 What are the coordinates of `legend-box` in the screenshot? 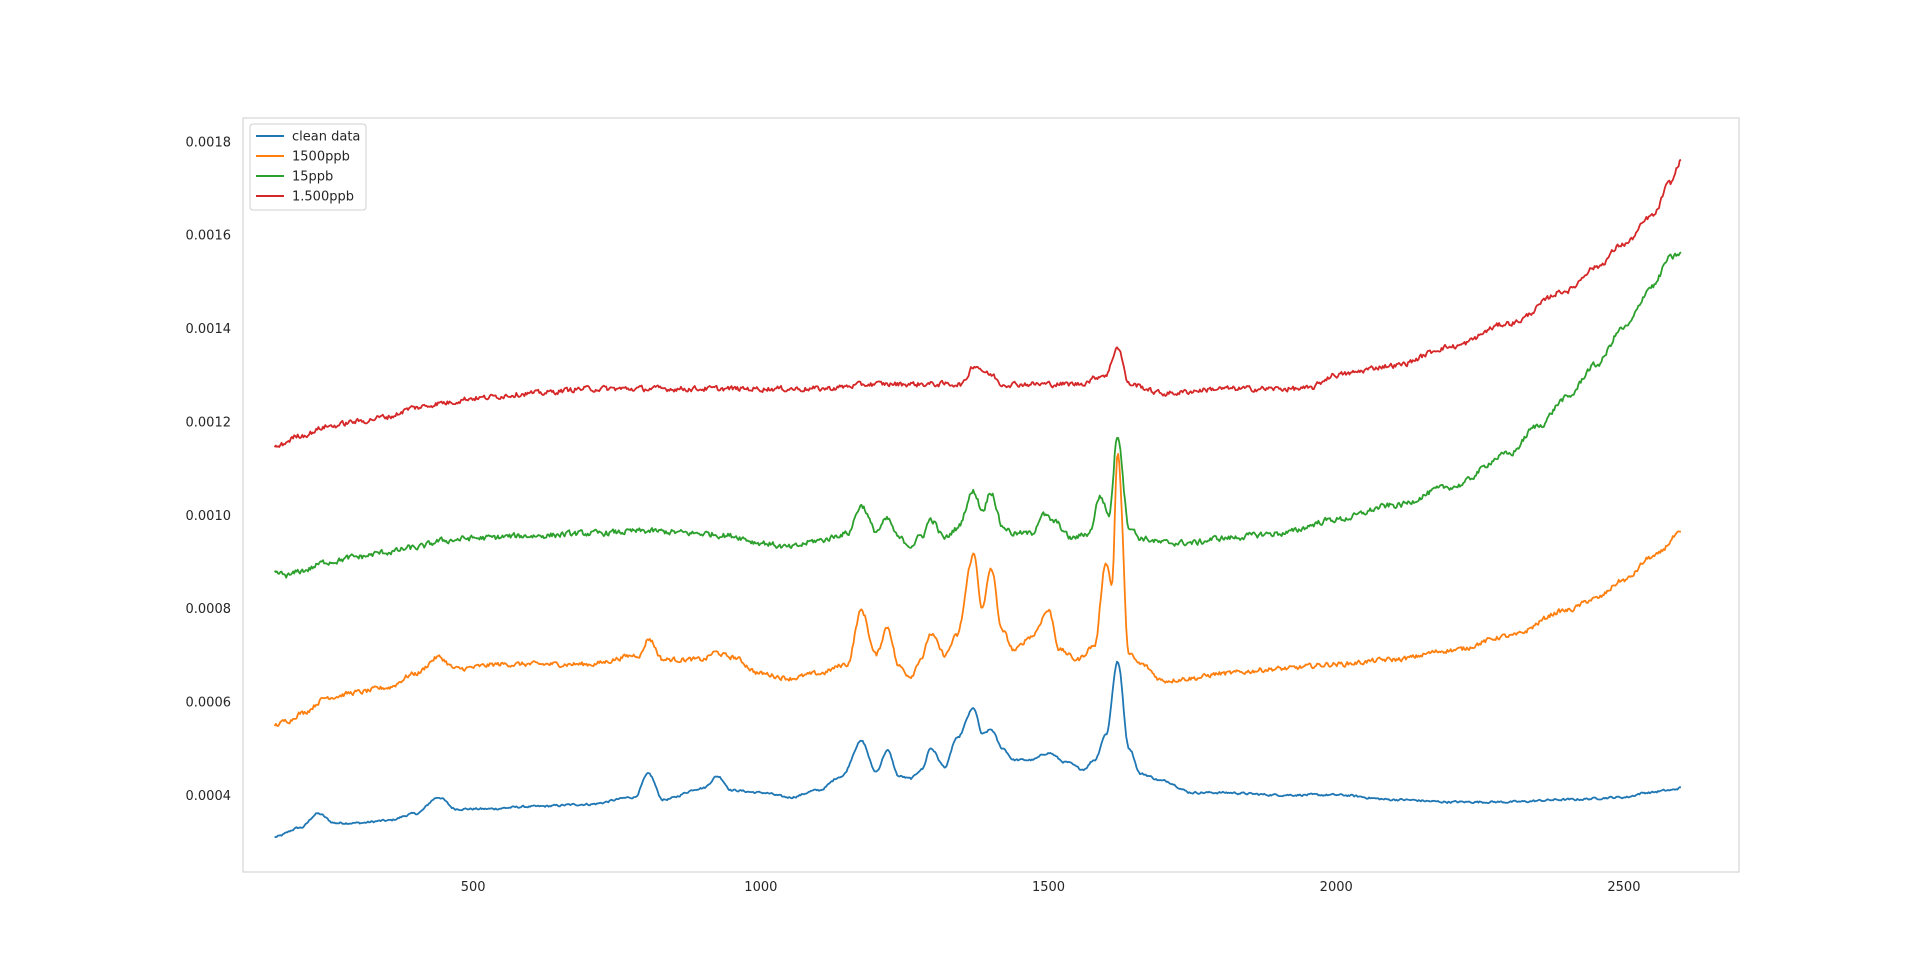 It's located at (308, 167).